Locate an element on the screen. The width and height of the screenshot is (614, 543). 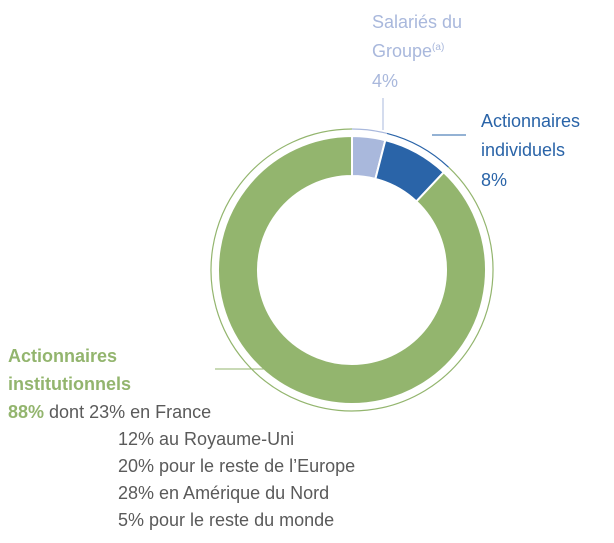
breakdown-label: en Amérique du Nord is located at coordinates (244, 493).